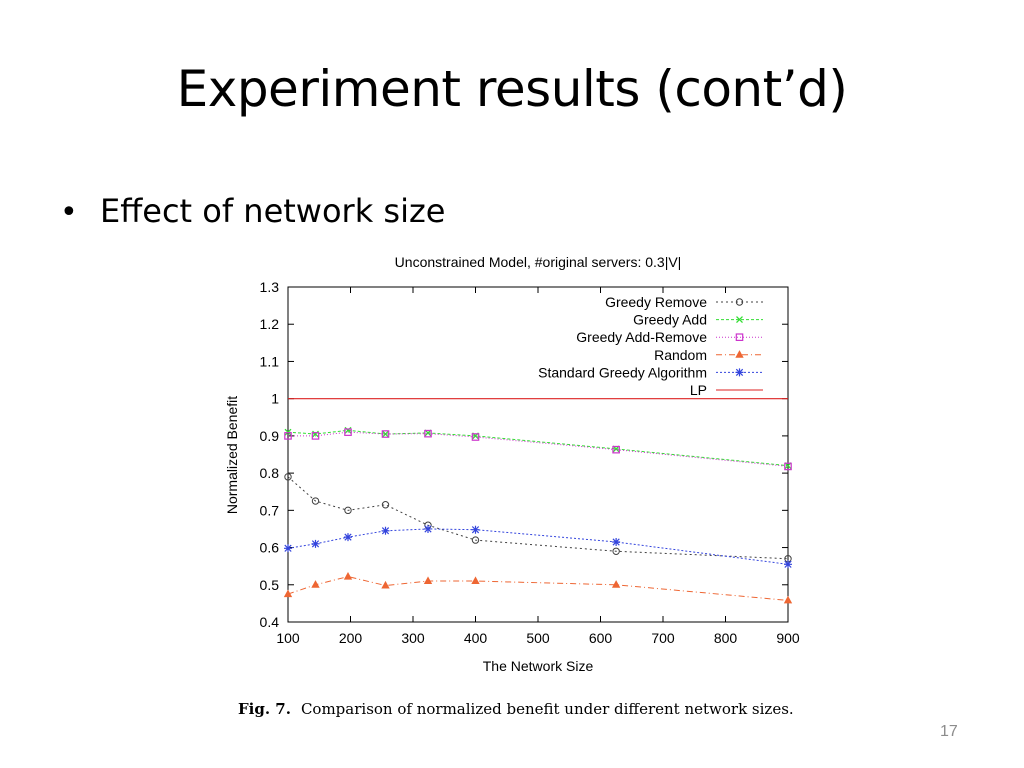  Describe the element at coordinates (656, 302) in the screenshot. I see `legend-label: Greedy Remove` at that location.